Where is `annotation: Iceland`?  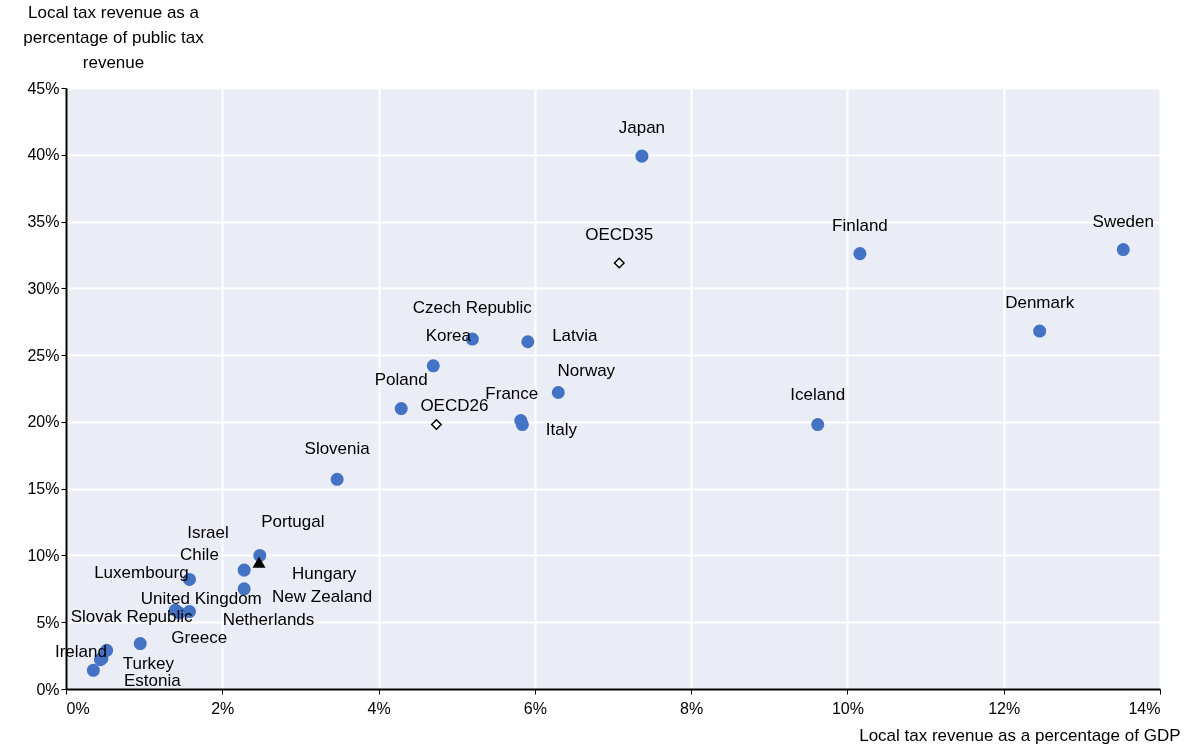
annotation: Iceland is located at coordinates (818, 394).